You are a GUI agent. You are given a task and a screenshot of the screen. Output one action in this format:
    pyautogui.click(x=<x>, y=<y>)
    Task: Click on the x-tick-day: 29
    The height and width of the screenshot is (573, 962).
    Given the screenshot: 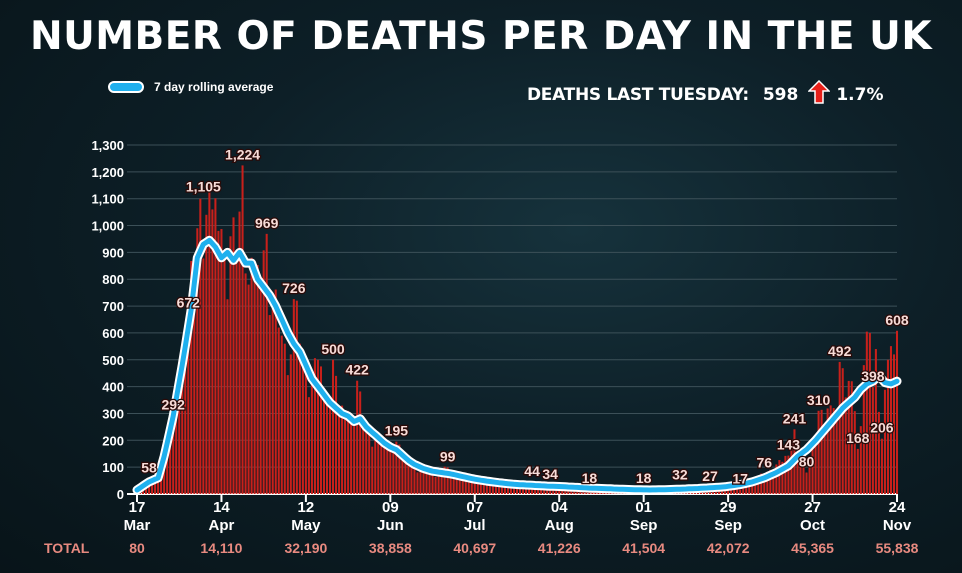 What is the action you would take?
    pyautogui.click(x=728, y=507)
    